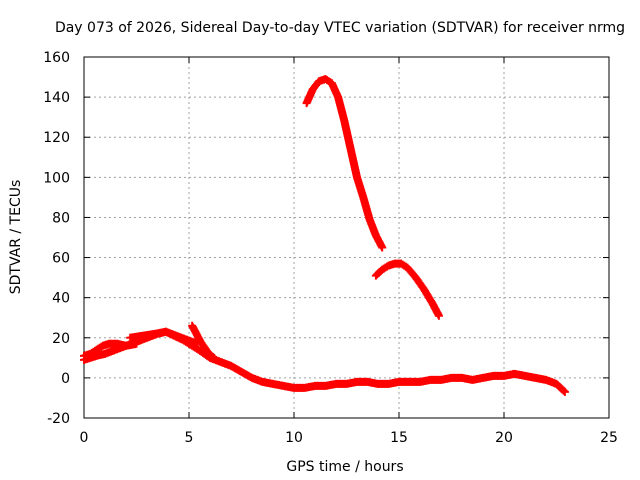 The height and width of the screenshot is (480, 640). I want to click on x-tick-label: 5, so click(189, 438).